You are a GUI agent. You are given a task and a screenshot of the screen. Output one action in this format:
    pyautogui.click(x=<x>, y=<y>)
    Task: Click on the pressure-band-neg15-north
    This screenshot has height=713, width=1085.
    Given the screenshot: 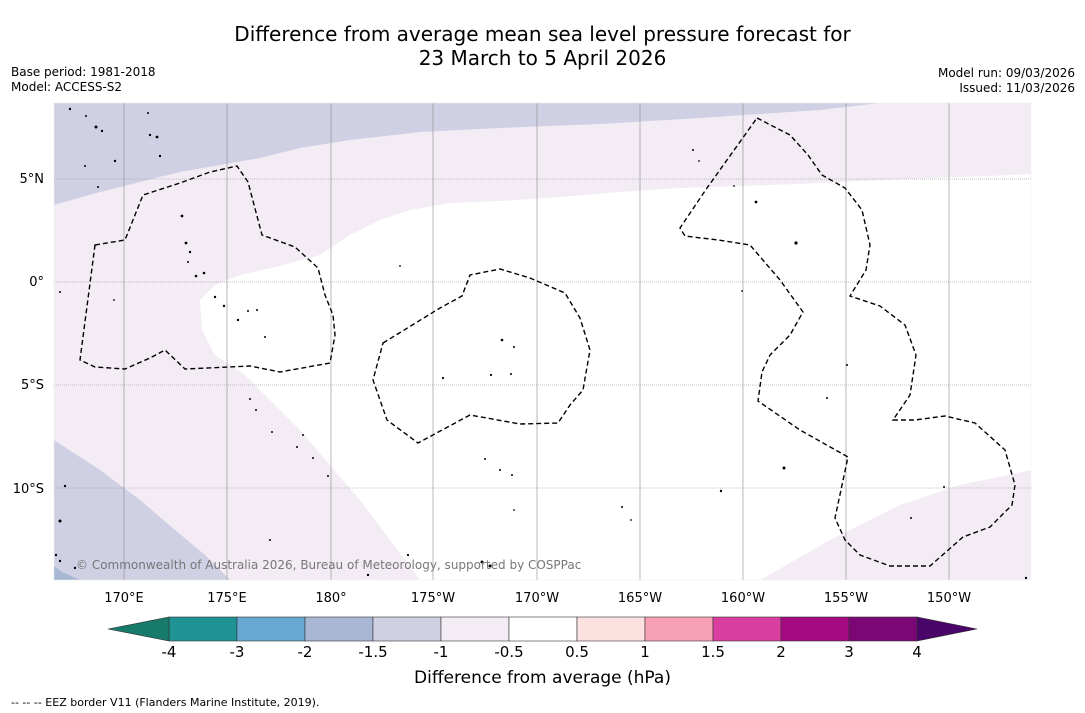 What is the action you would take?
    pyautogui.click(x=467, y=154)
    